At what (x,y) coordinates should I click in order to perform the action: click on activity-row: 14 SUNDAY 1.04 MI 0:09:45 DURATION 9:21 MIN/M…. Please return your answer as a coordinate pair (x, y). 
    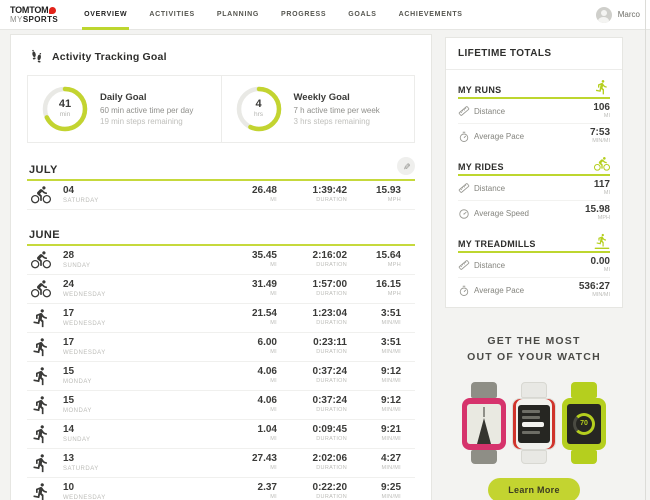
    Looking at the image, I should click on (221, 434).